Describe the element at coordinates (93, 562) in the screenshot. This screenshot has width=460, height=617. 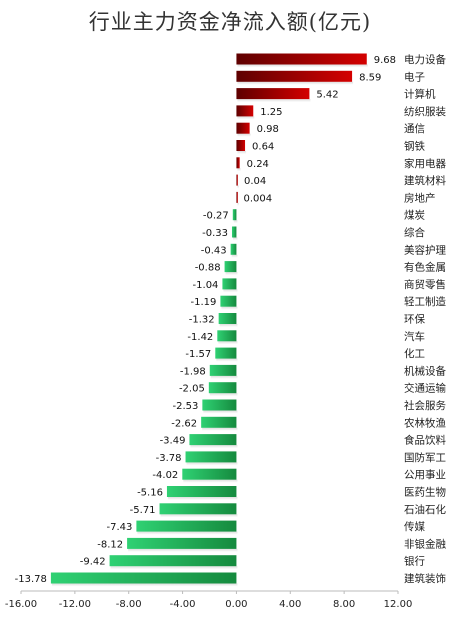
I see `value-label: -9.42` at that location.